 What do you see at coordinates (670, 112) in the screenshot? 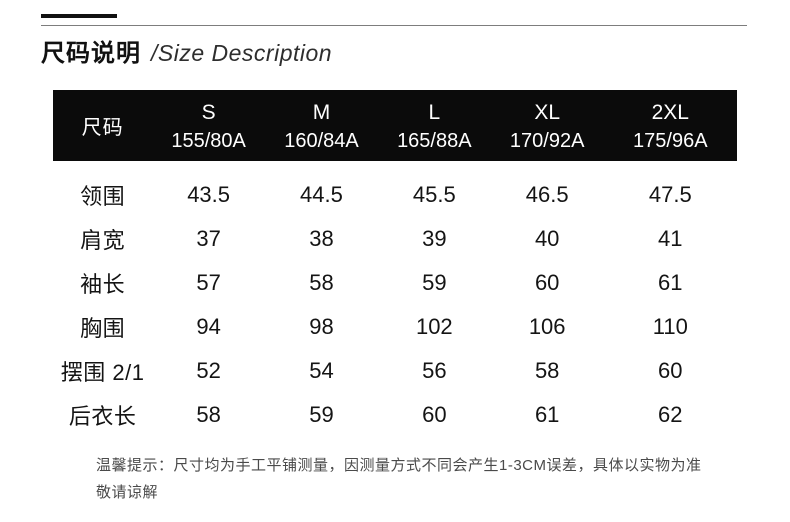
I see `size-label: 2XL` at bounding box center [670, 112].